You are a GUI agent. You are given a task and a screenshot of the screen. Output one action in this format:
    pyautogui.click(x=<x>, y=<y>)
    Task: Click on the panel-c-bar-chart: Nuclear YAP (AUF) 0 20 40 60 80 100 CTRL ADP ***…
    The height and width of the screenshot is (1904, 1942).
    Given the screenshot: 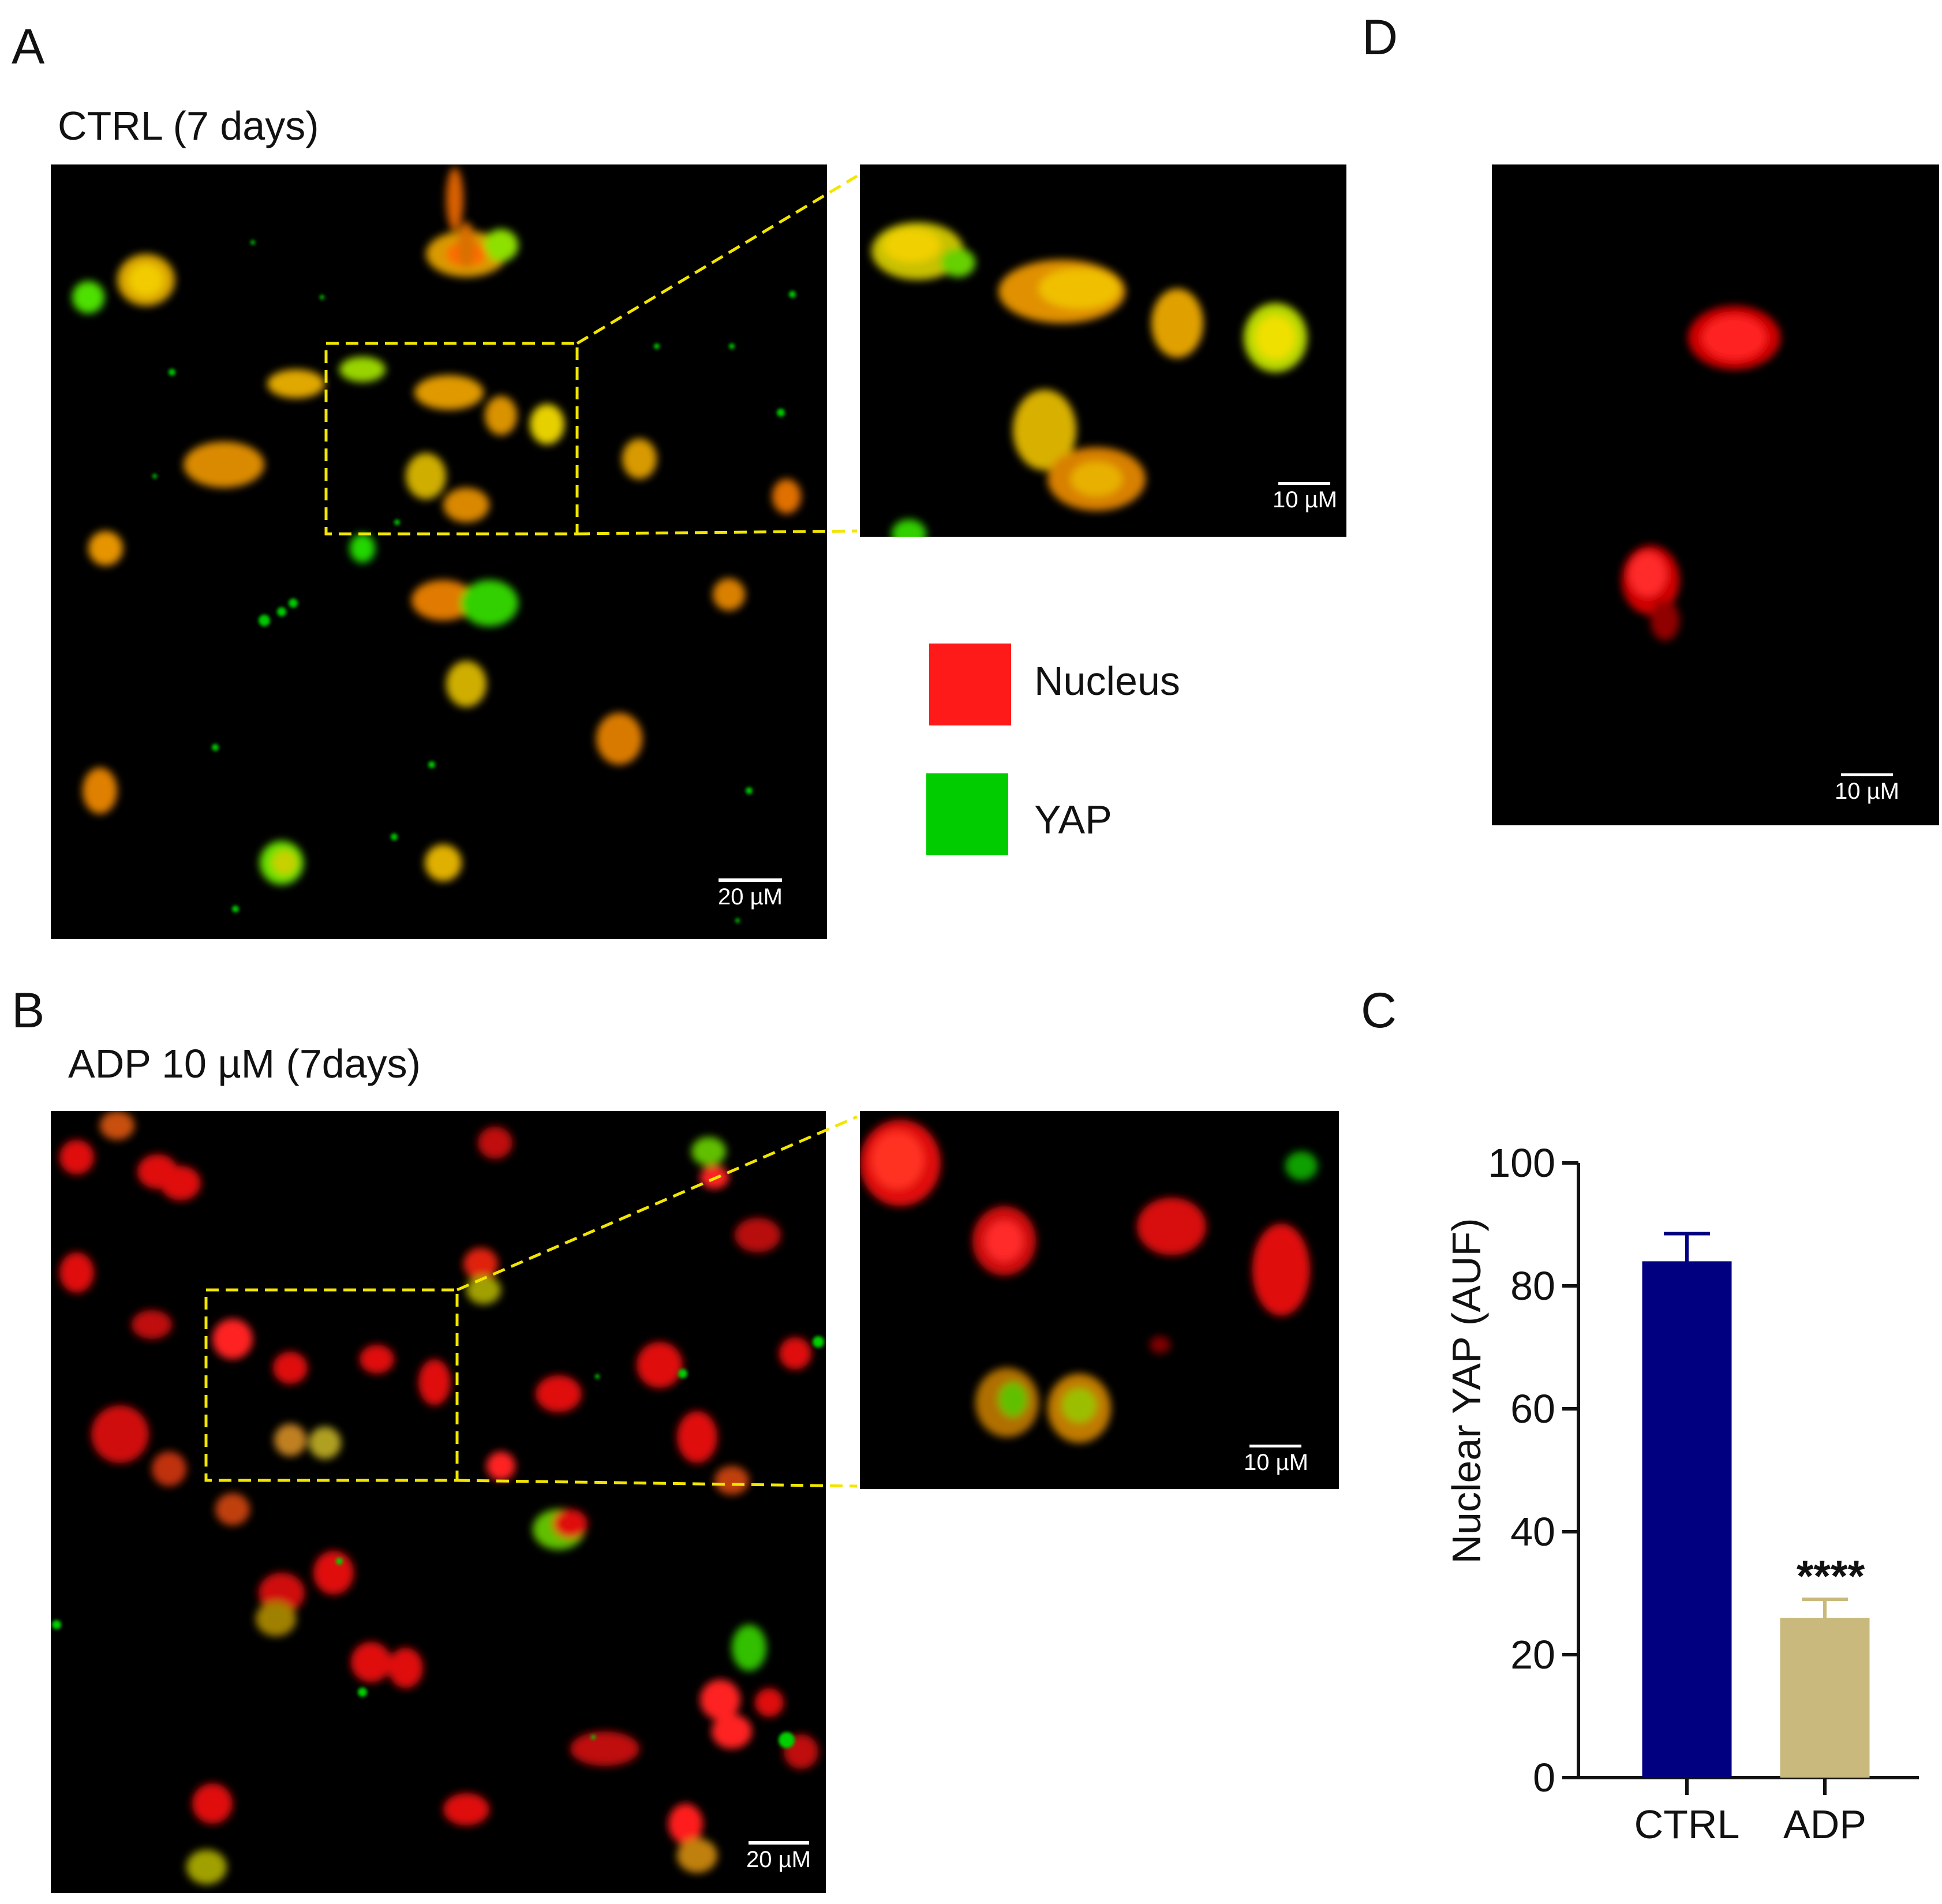 What is the action you would take?
    pyautogui.click(x=1685, y=1515)
    